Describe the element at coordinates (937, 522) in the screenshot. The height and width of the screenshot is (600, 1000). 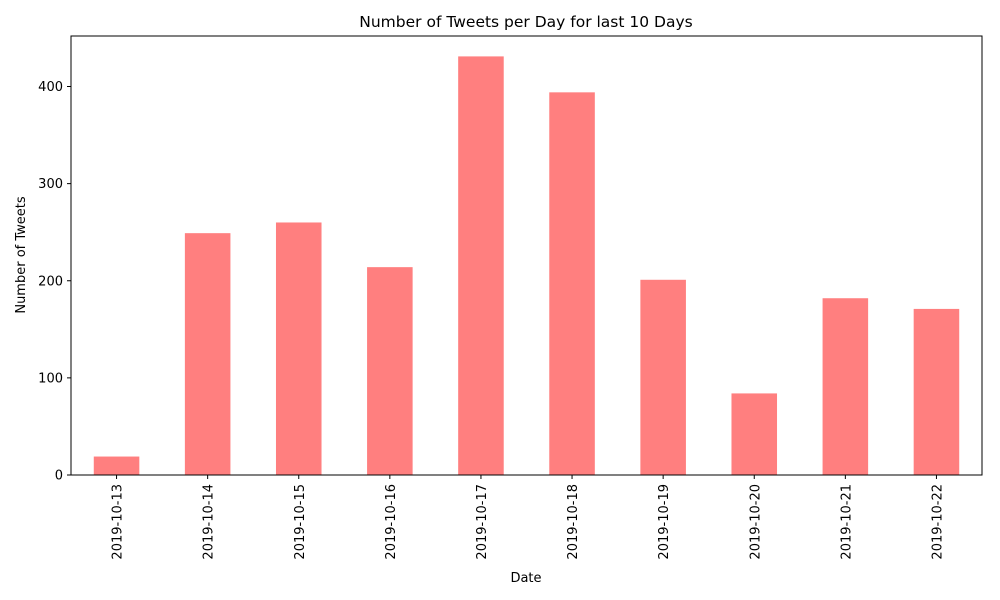
I see `x-tick-label: 2019-10-22` at that location.